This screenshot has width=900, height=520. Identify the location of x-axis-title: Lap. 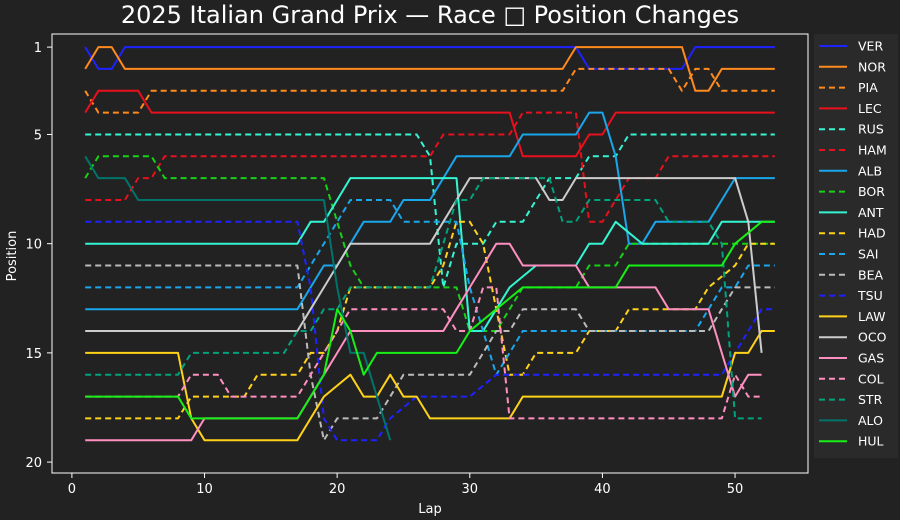
(429, 509).